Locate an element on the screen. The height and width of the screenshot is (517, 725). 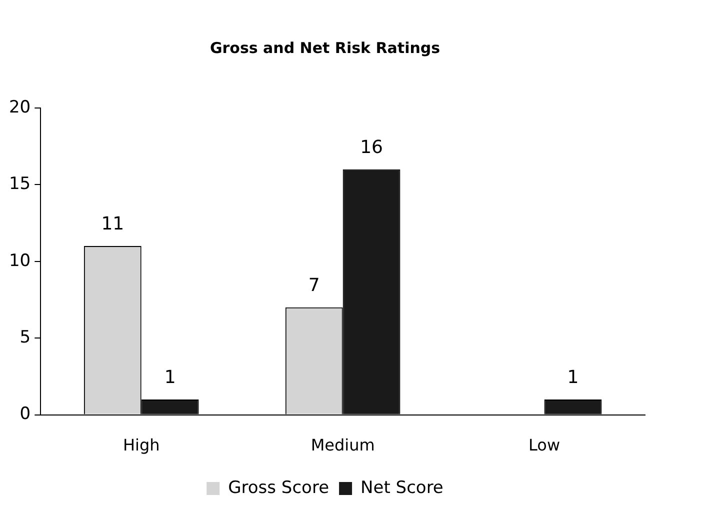
y-tick-label: 5 is located at coordinates (25, 338).